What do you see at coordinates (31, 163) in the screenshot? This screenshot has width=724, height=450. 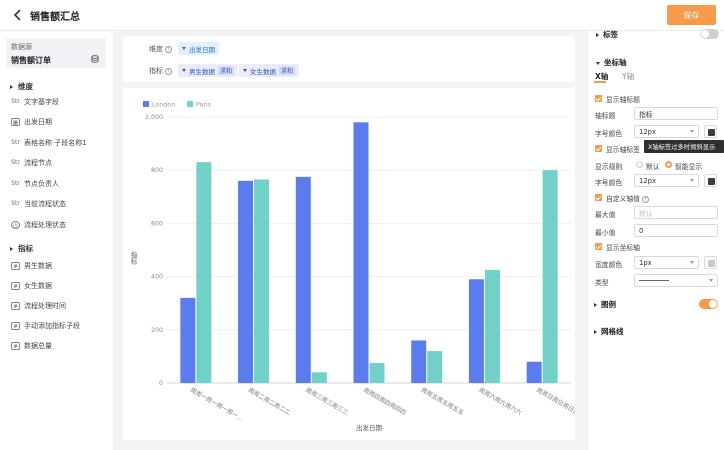 I see `dimension-field: Str 流程节点` at bounding box center [31, 163].